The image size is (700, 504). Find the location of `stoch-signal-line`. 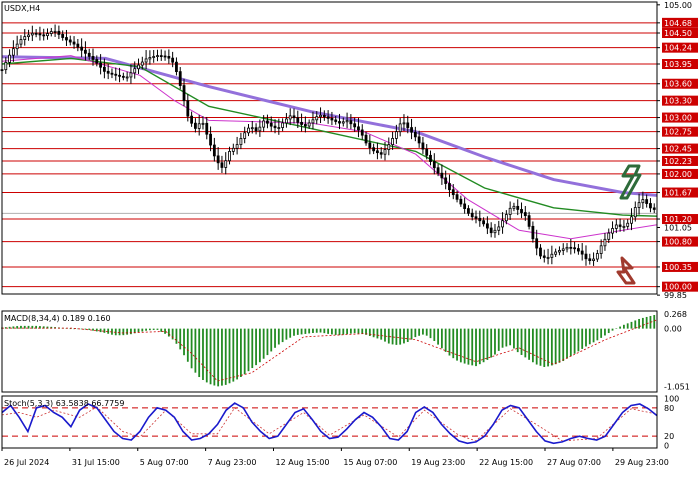

stoch-signal-line is located at coordinates (329, 424).